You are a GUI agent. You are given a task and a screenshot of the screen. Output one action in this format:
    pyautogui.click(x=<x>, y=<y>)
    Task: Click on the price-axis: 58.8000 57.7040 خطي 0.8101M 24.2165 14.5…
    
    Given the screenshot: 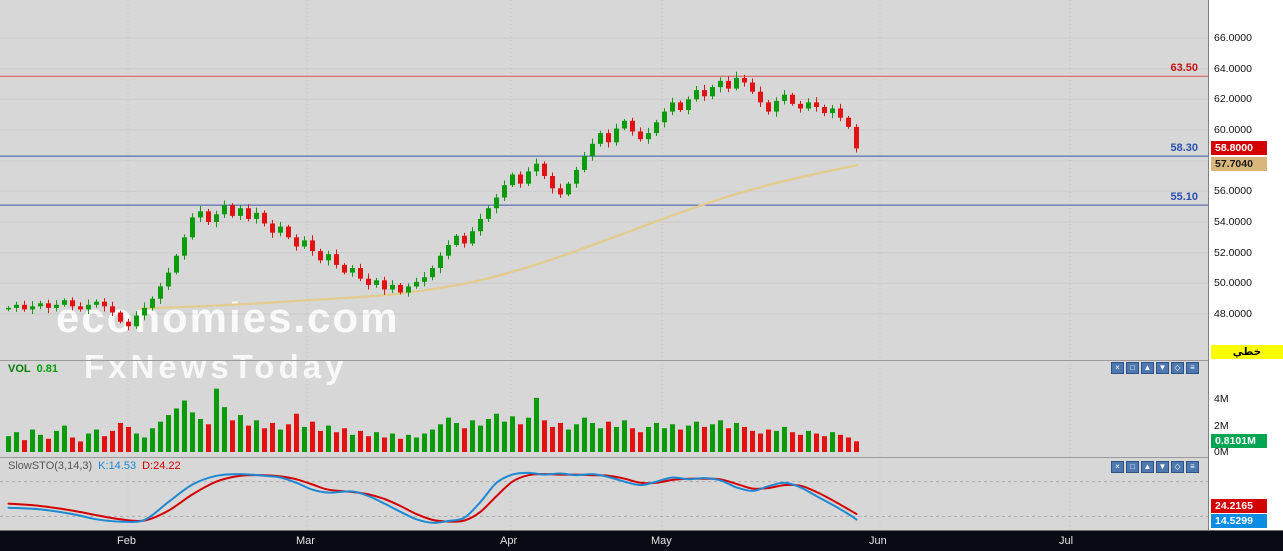 What is the action you would take?
    pyautogui.click(x=1245, y=265)
    